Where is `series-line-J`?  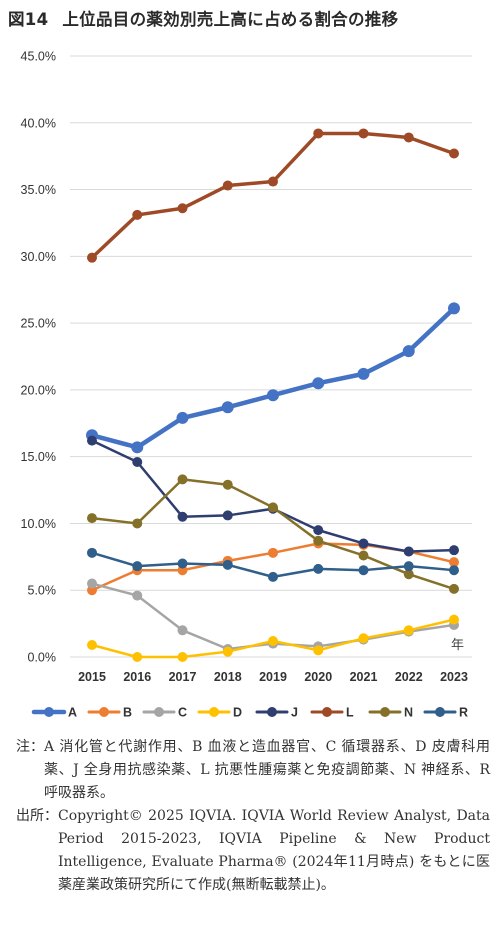 series-line-J is located at coordinates (273, 496).